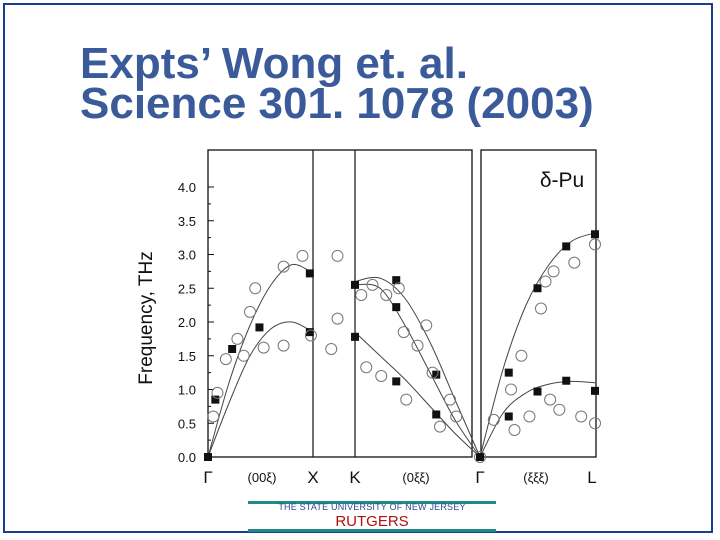  What do you see at coordinates (187, 288) in the screenshot?
I see `y-tick-label: 2.5` at bounding box center [187, 288].